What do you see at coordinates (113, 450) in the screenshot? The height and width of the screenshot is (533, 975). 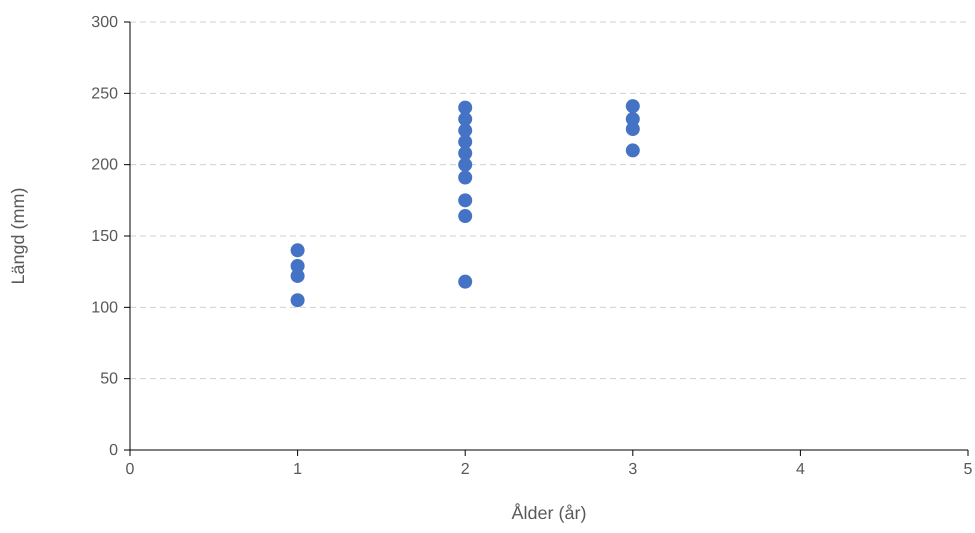 I see `y-tick-label: 0` at bounding box center [113, 450].